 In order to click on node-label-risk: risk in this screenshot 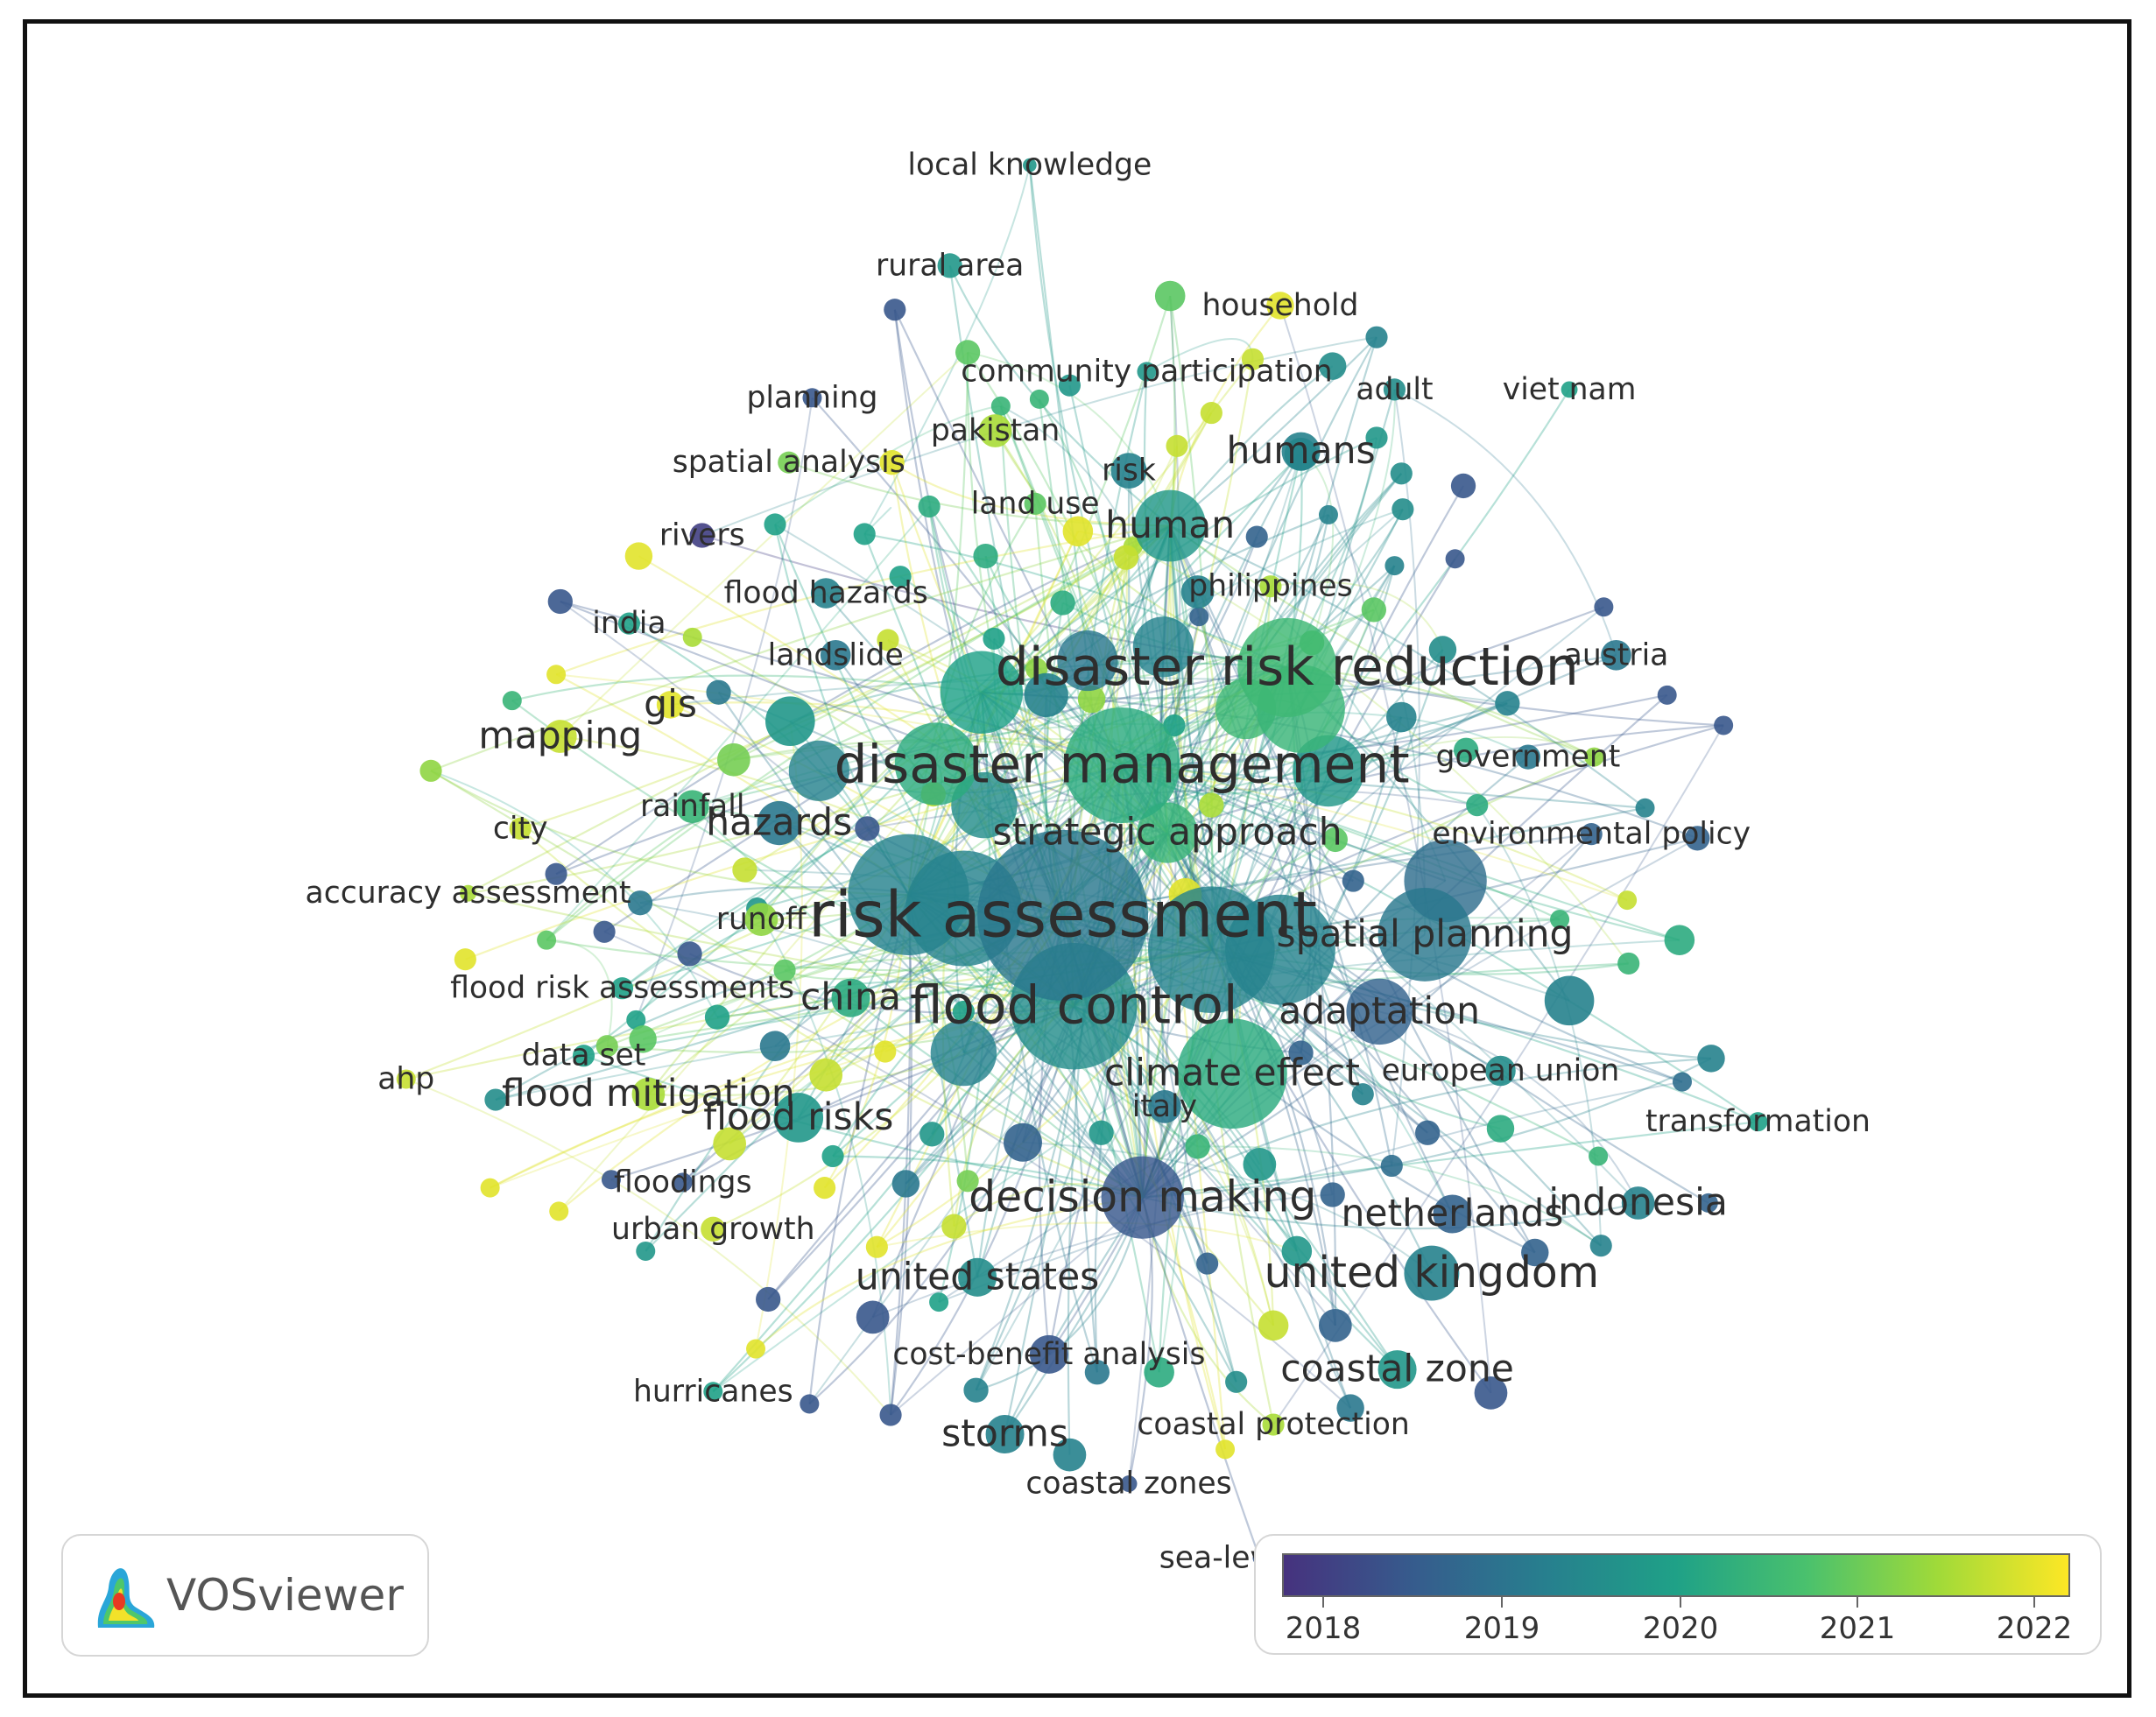, I will do `click(1129, 471)`.